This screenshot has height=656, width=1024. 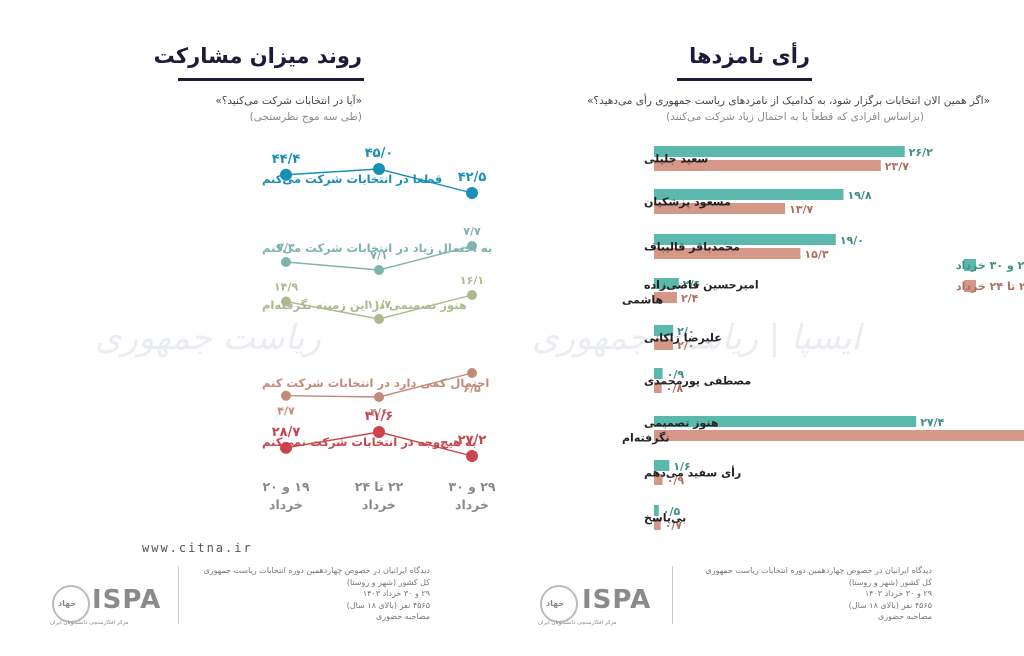 I want to click on bar-value-label: ۲۶/۲, so click(x=921, y=152).